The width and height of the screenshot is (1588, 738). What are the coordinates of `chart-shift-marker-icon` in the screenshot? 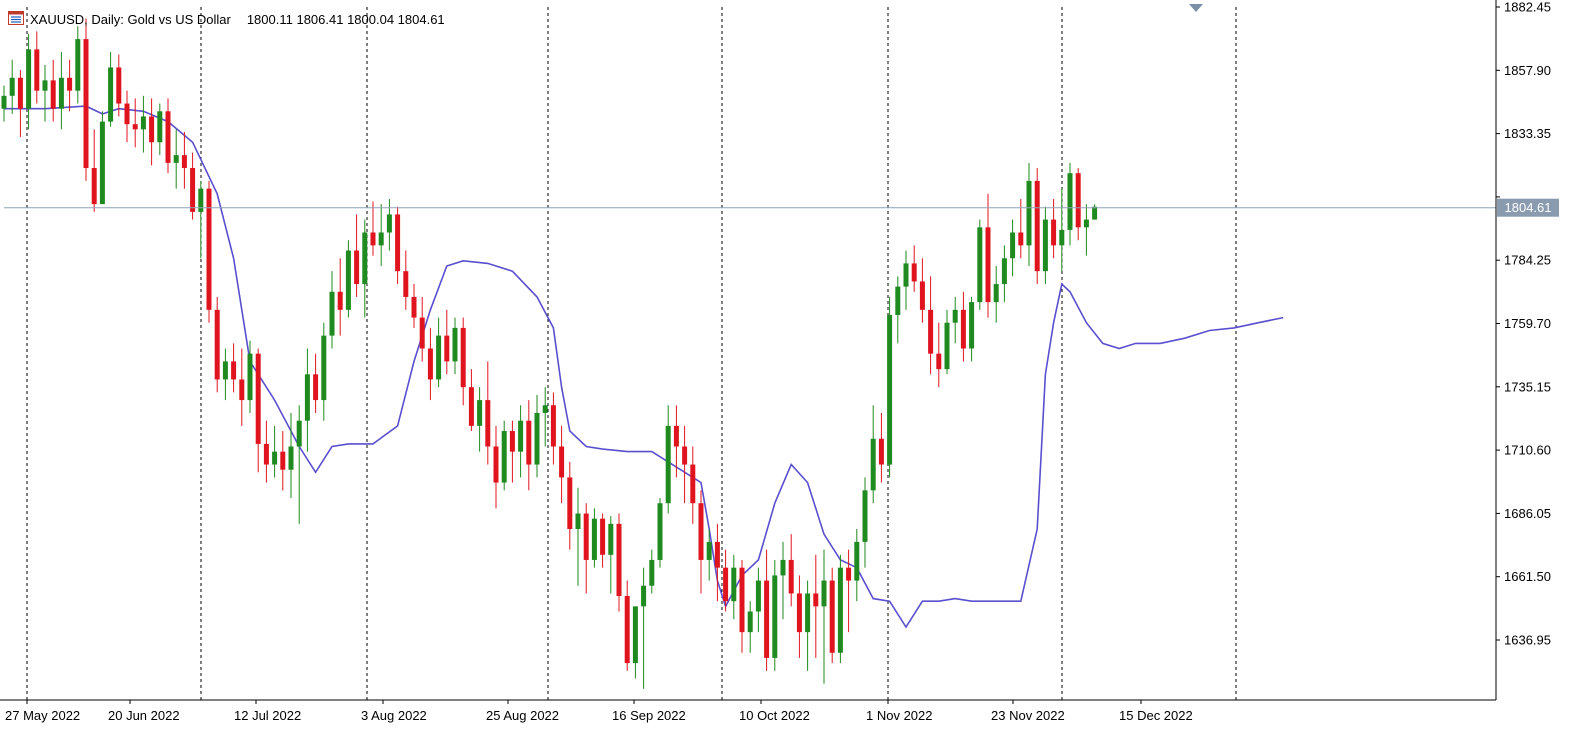 It's located at (1196, 8).